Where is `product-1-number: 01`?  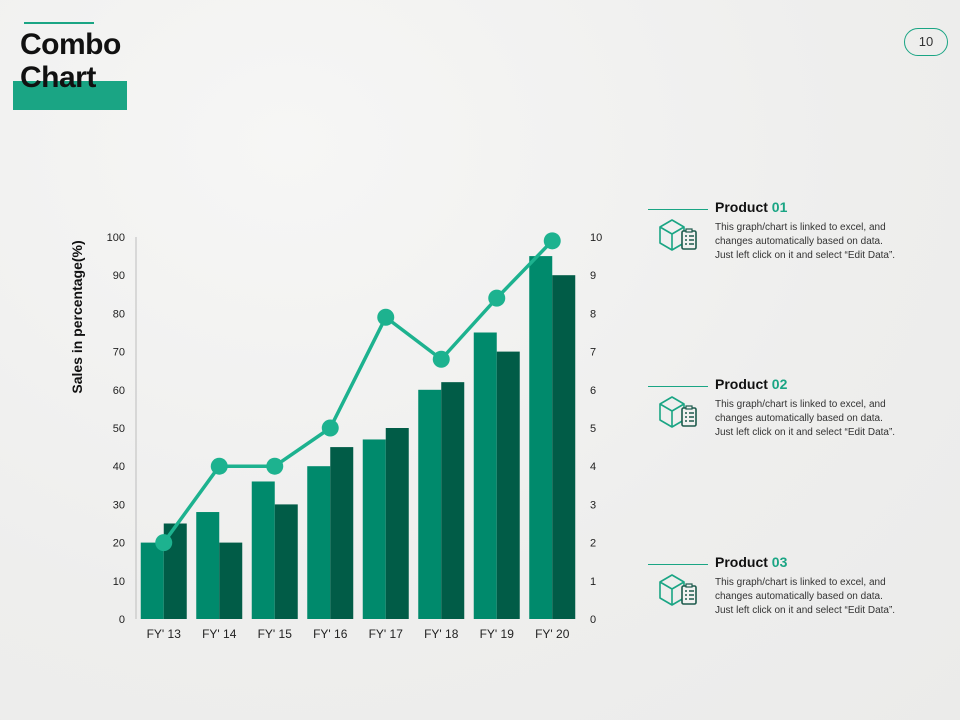 product-1-number: 01 is located at coordinates (779, 207).